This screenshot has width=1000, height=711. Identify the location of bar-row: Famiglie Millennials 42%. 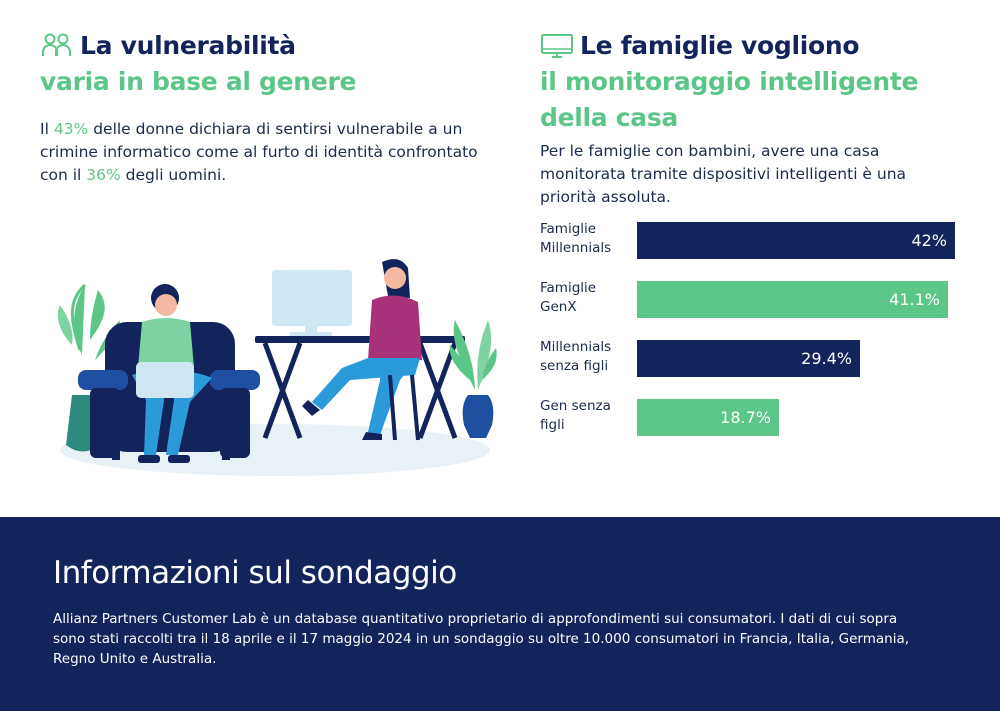
(750, 249).